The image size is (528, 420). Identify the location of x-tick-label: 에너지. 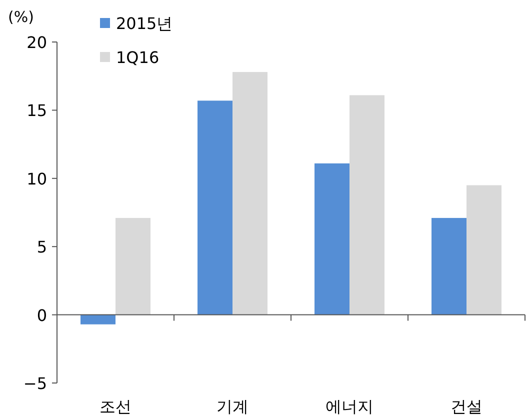
(350, 406).